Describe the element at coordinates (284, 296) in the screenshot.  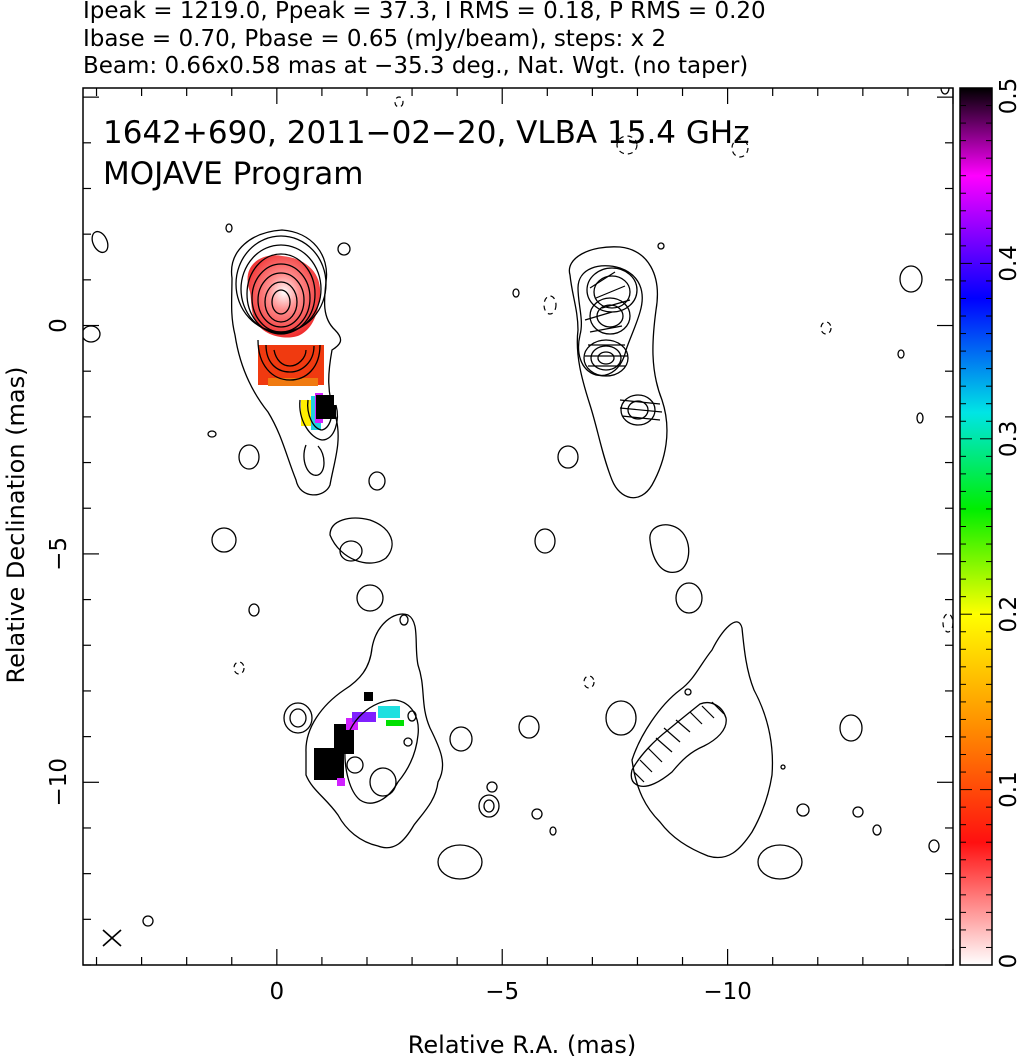
I see `core-polarization-patch` at that location.